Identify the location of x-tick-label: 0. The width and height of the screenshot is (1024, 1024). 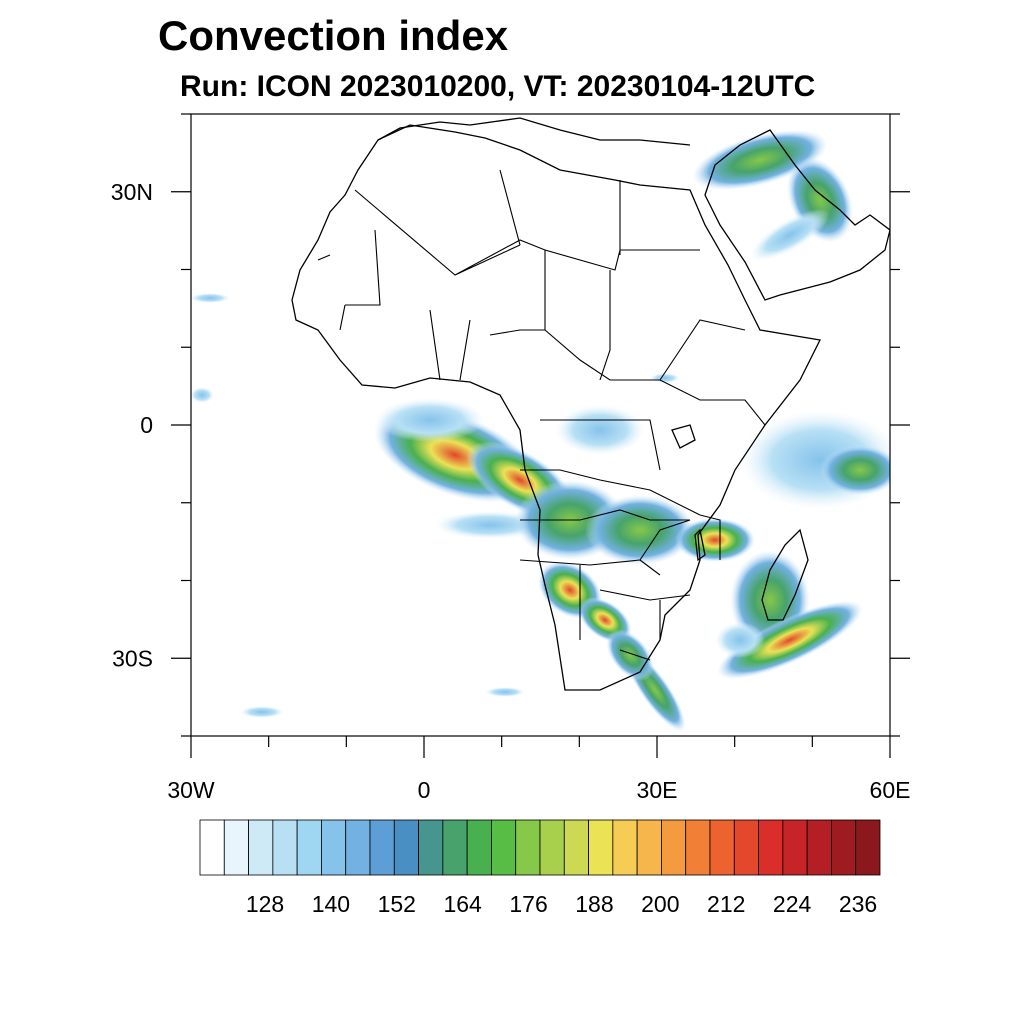
(424, 790).